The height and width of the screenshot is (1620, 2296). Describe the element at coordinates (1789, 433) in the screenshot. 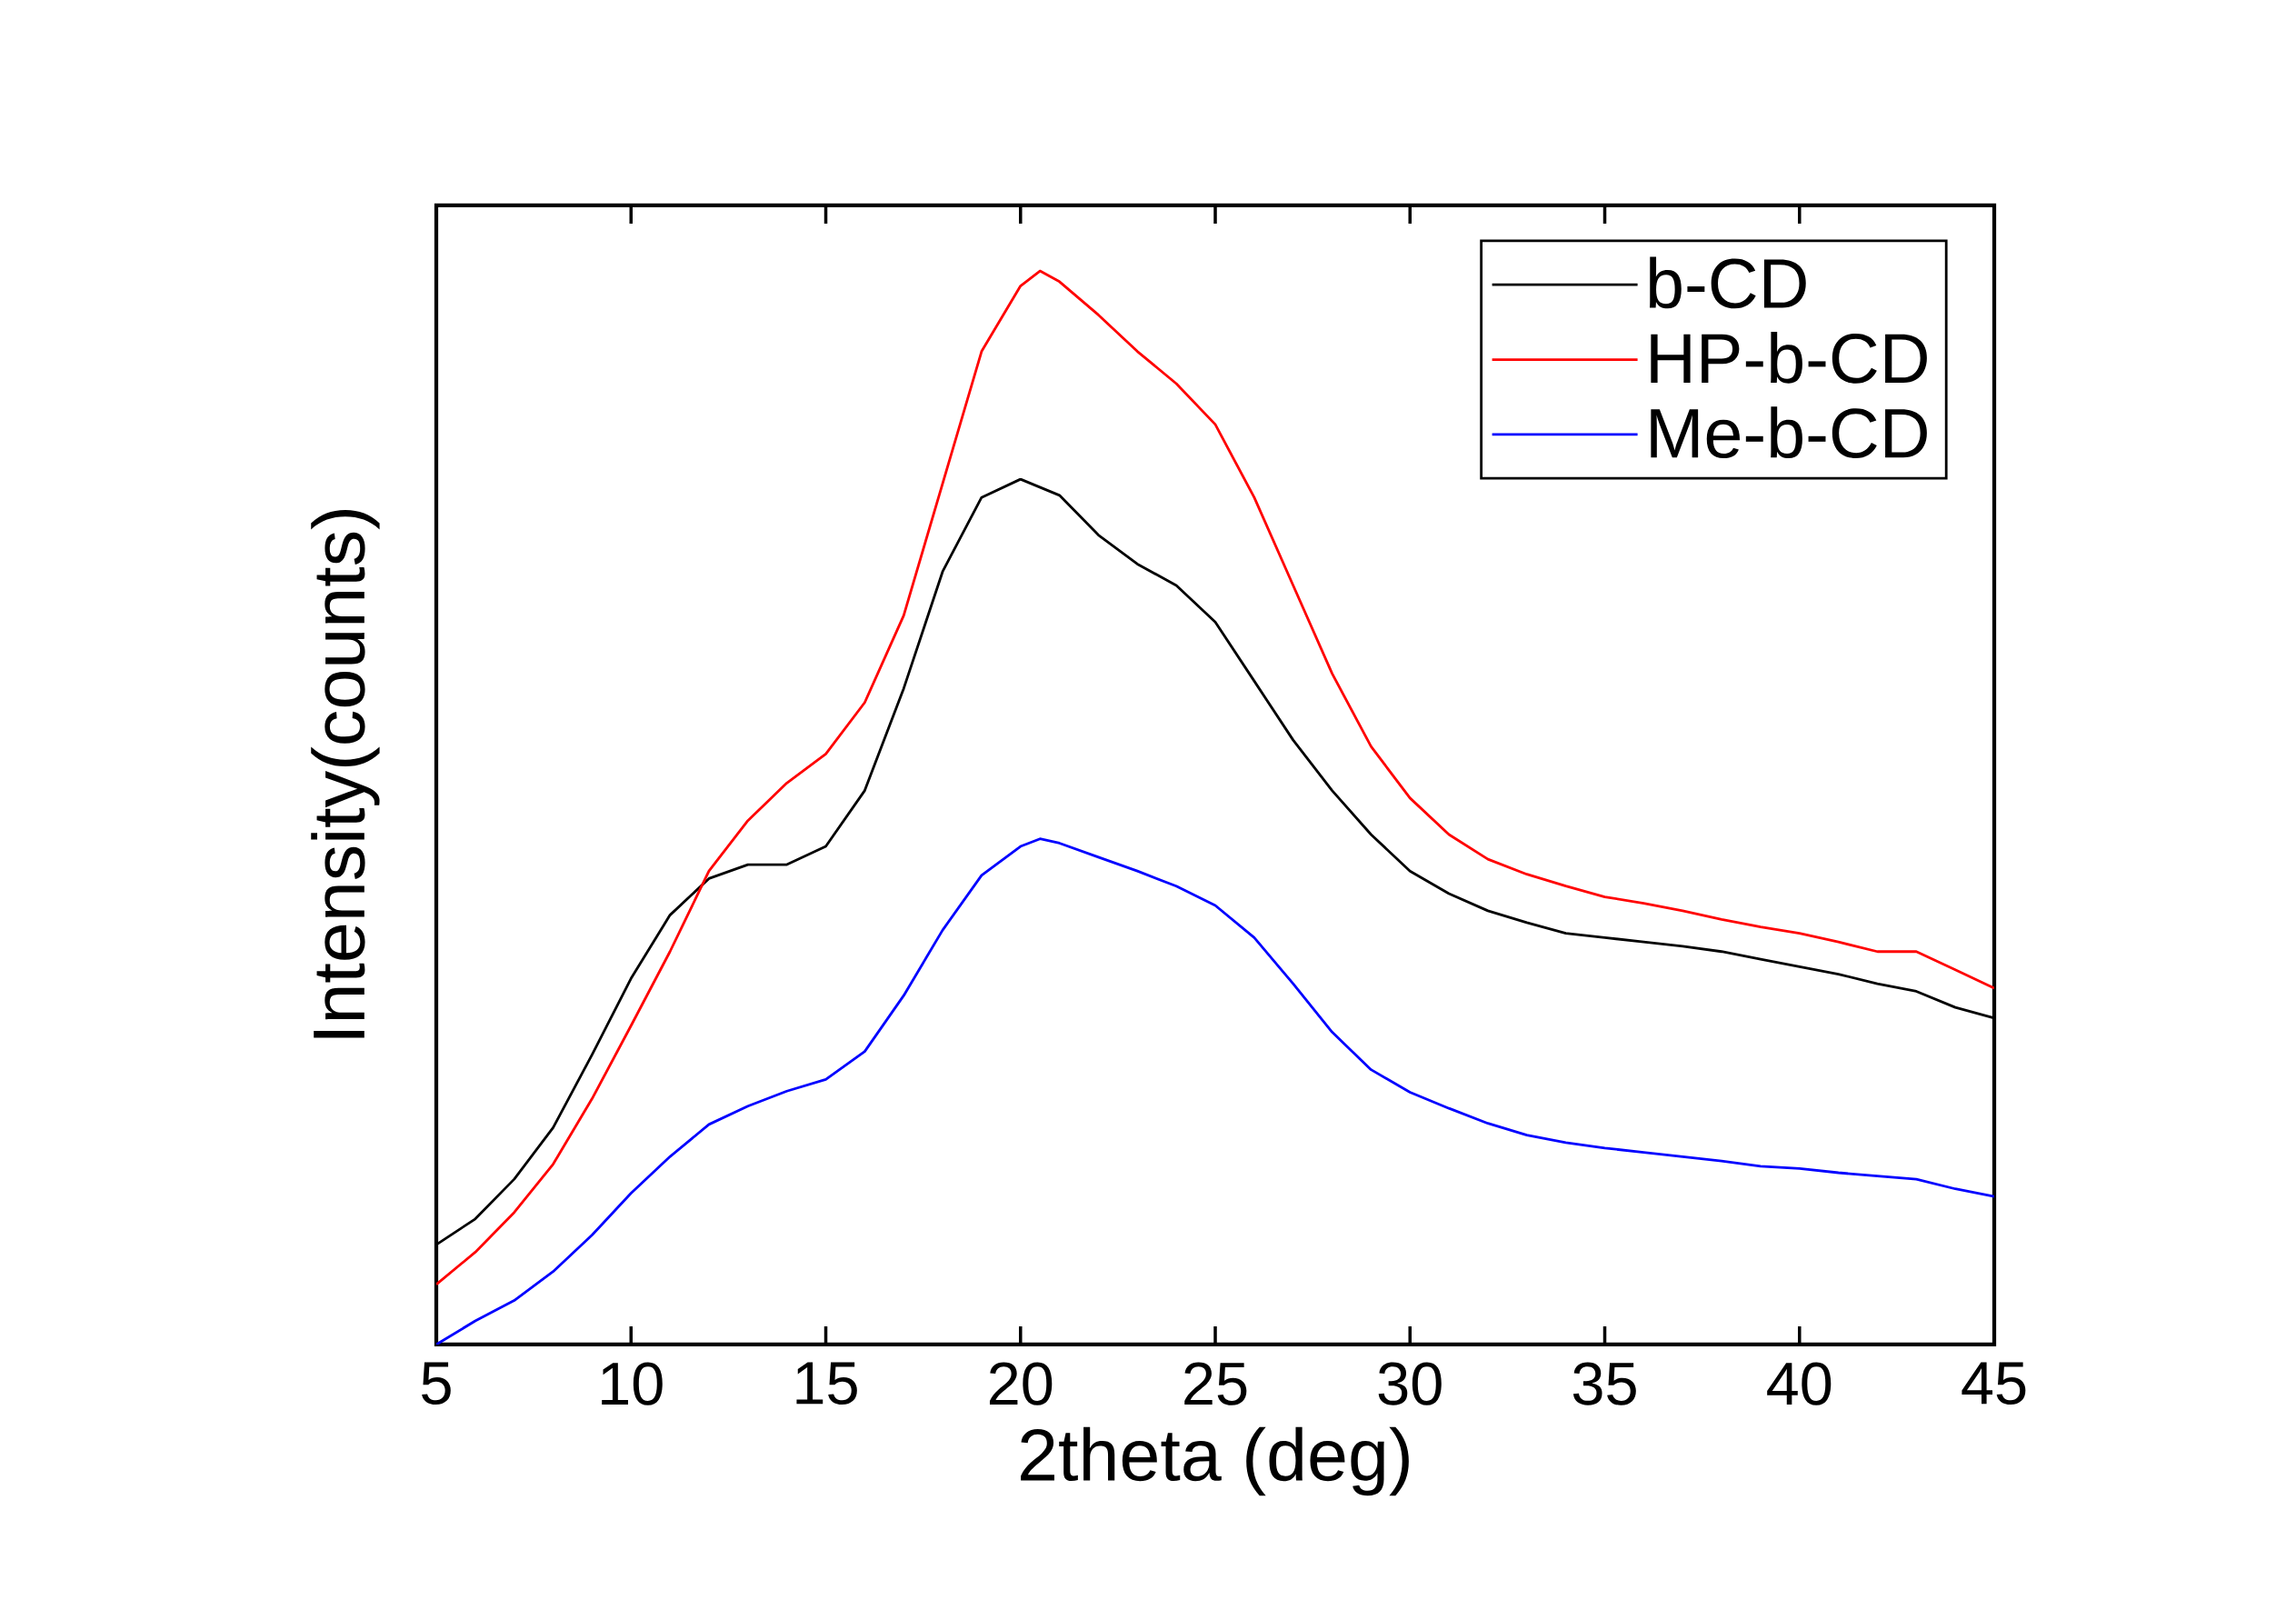

I see `legend-label: Me-b-CD` at that location.